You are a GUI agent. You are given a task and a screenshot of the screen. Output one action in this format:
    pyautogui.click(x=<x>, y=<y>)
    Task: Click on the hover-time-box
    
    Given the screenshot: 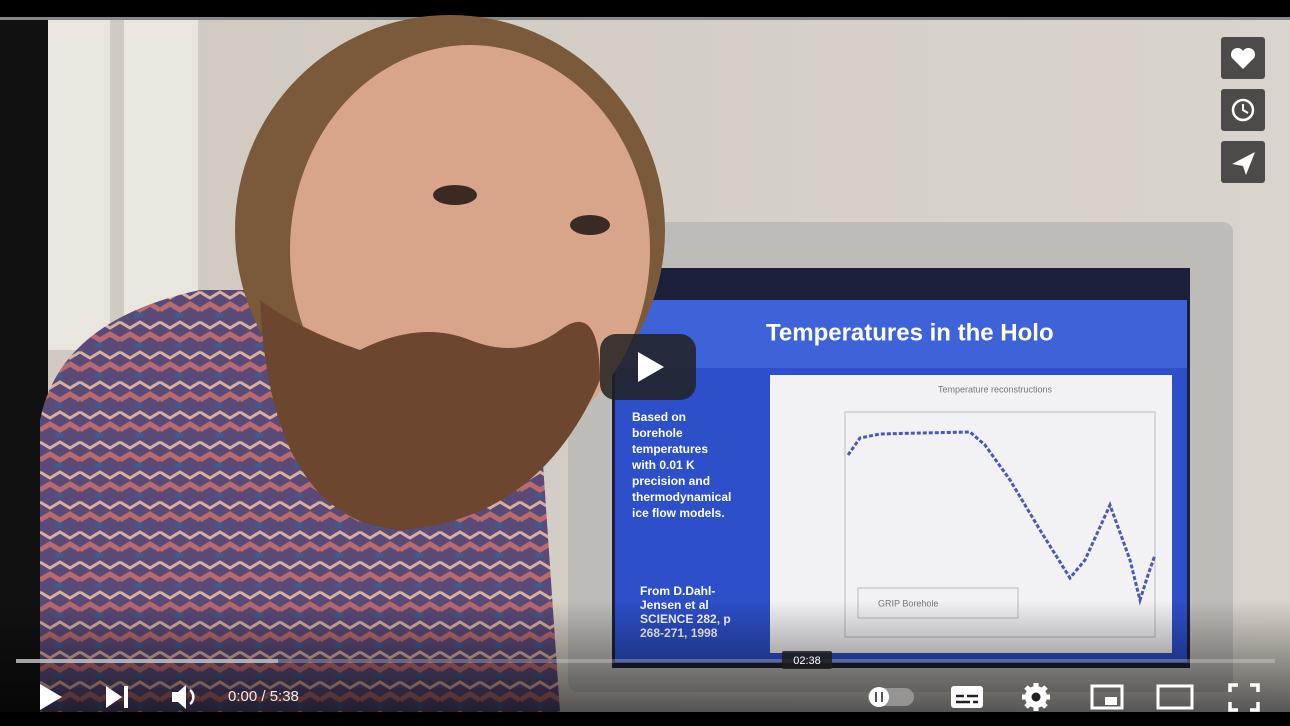 What is the action you would take?
    pyautogui.click(x=807, y=660)
    